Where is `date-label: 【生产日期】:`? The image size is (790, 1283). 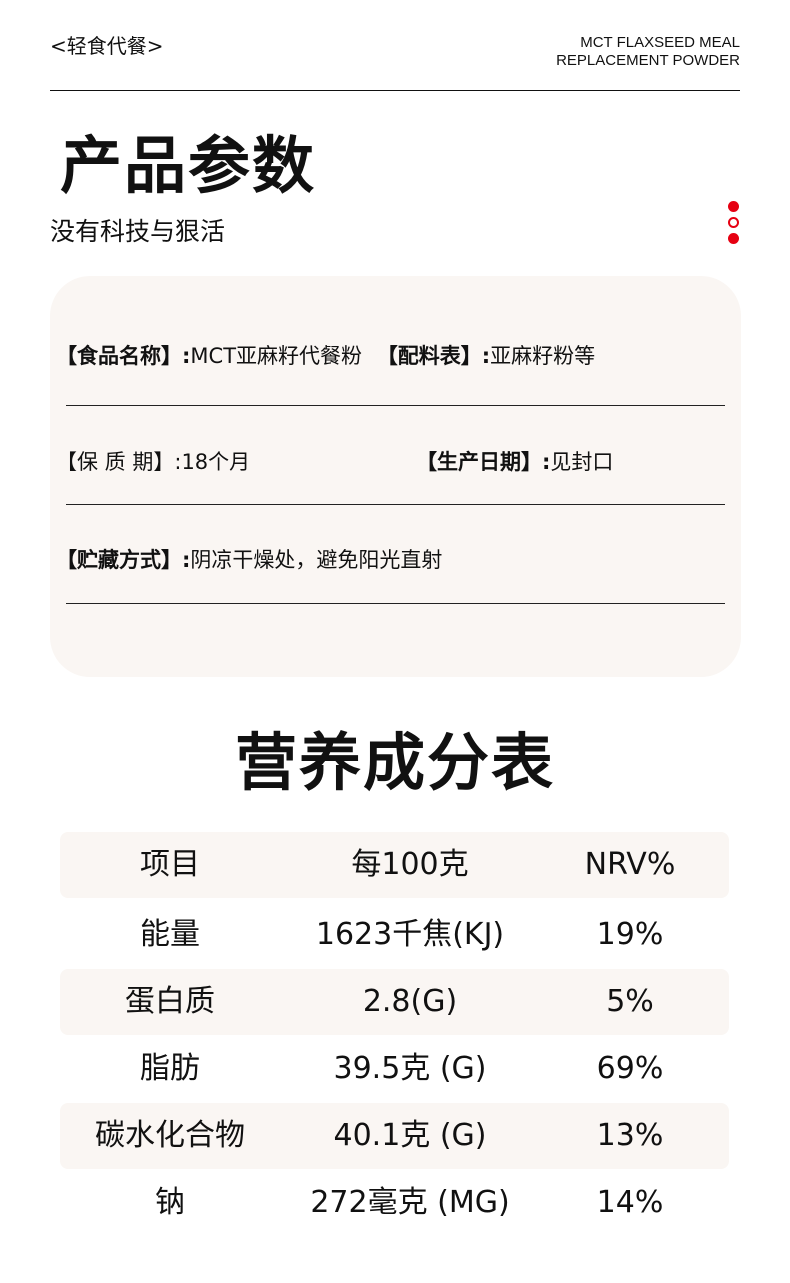 date-label: 【生产日期】: is located at coordinates (483, 462).